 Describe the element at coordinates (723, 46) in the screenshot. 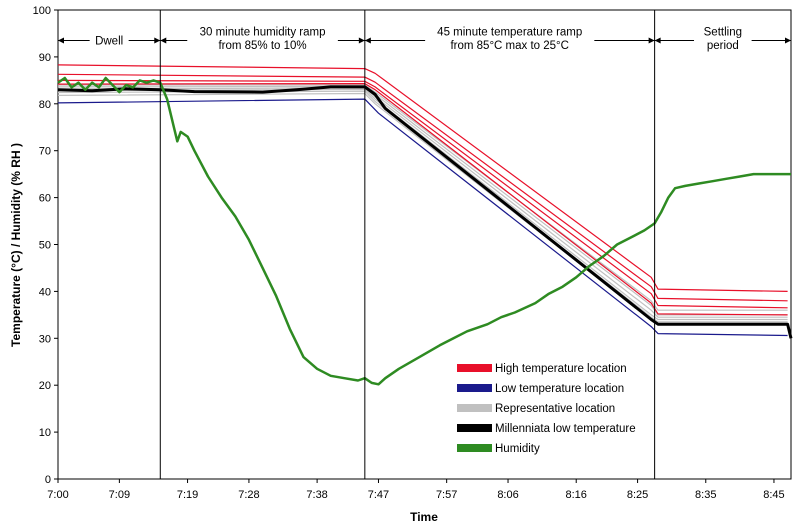

I see `phase-label: period` at that location.